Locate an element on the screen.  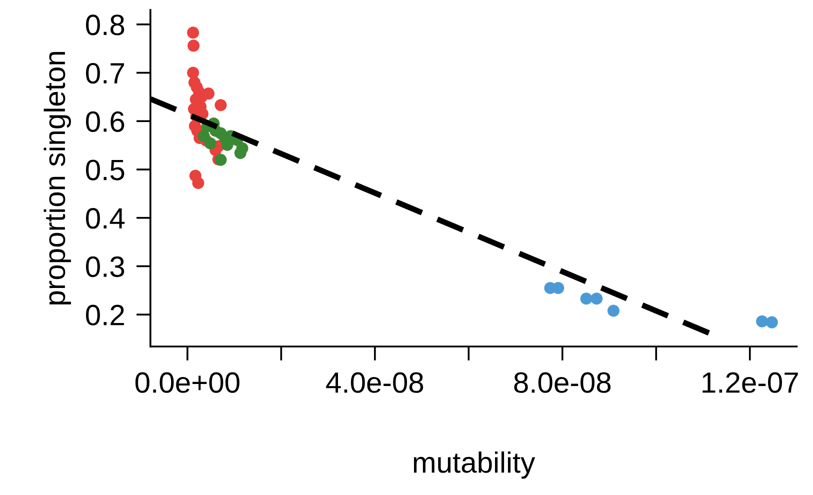
y-tick-label: 0.7 is located at coordinates (105, 73).